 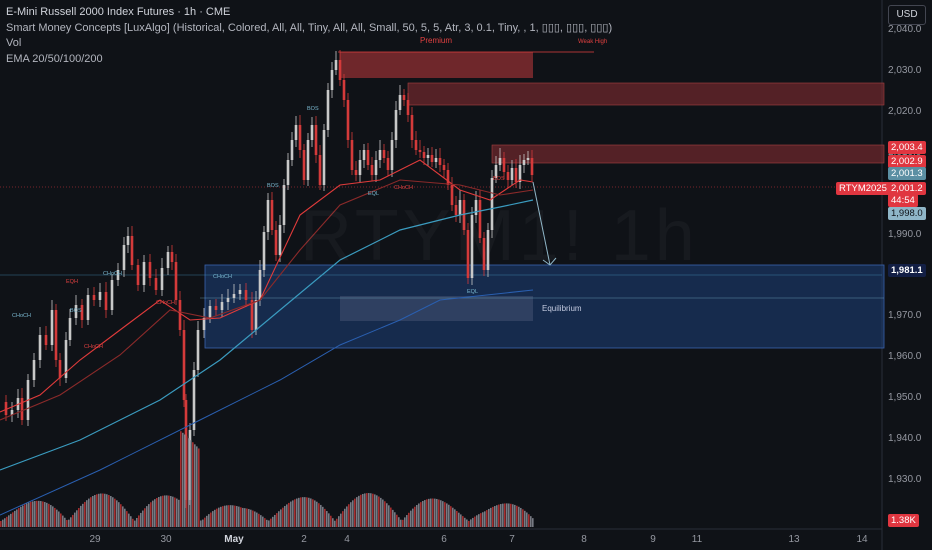 I want to click on premium-zone, so click(x=436, y=65).